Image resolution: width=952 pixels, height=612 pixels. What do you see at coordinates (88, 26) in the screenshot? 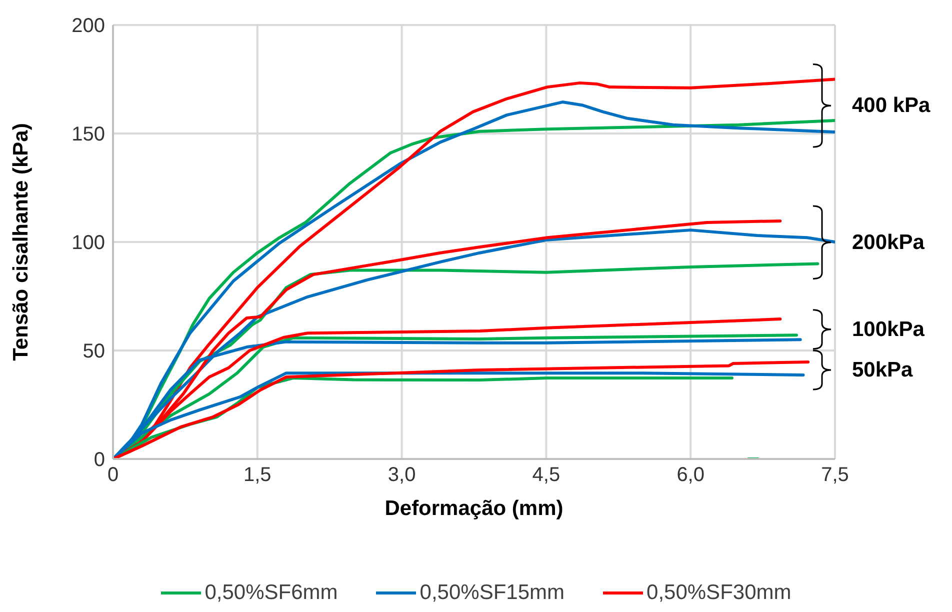
I see `y-tick-label: 200` at bounding box center [88, 26].